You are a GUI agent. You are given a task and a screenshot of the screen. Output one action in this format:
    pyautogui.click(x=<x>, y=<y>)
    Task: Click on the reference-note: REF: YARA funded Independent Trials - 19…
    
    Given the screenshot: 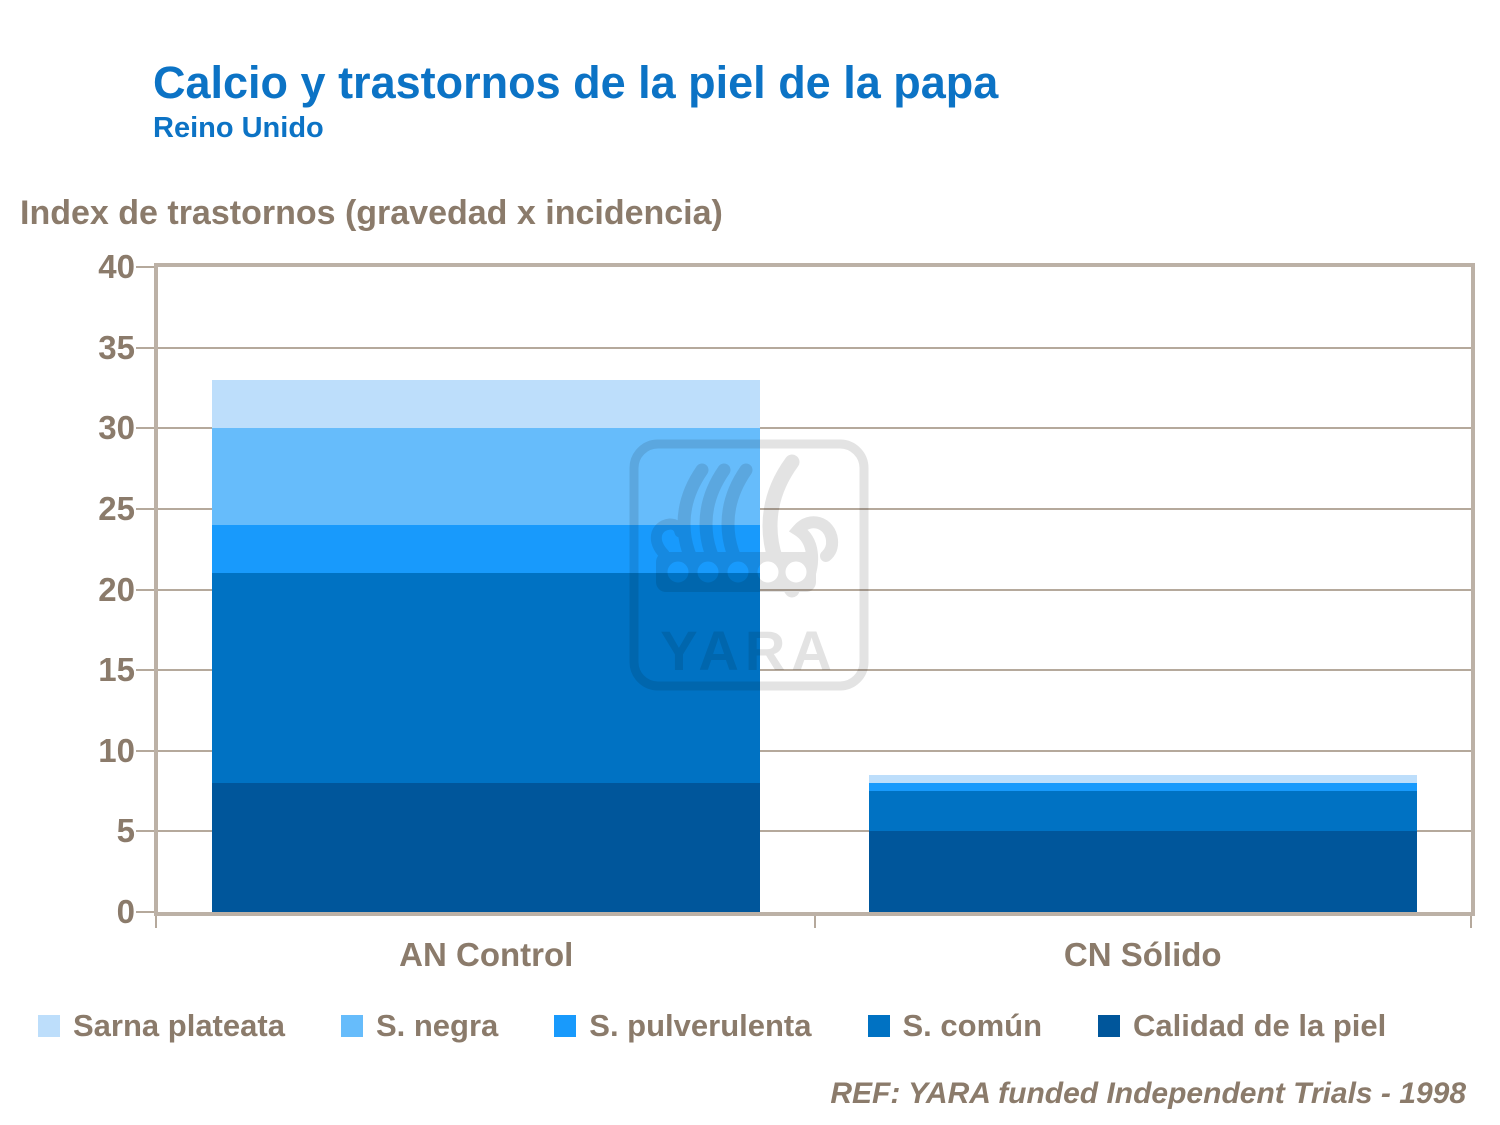 What is the action you would take?
    pyautogui.click(x=1148, y=1093)
    